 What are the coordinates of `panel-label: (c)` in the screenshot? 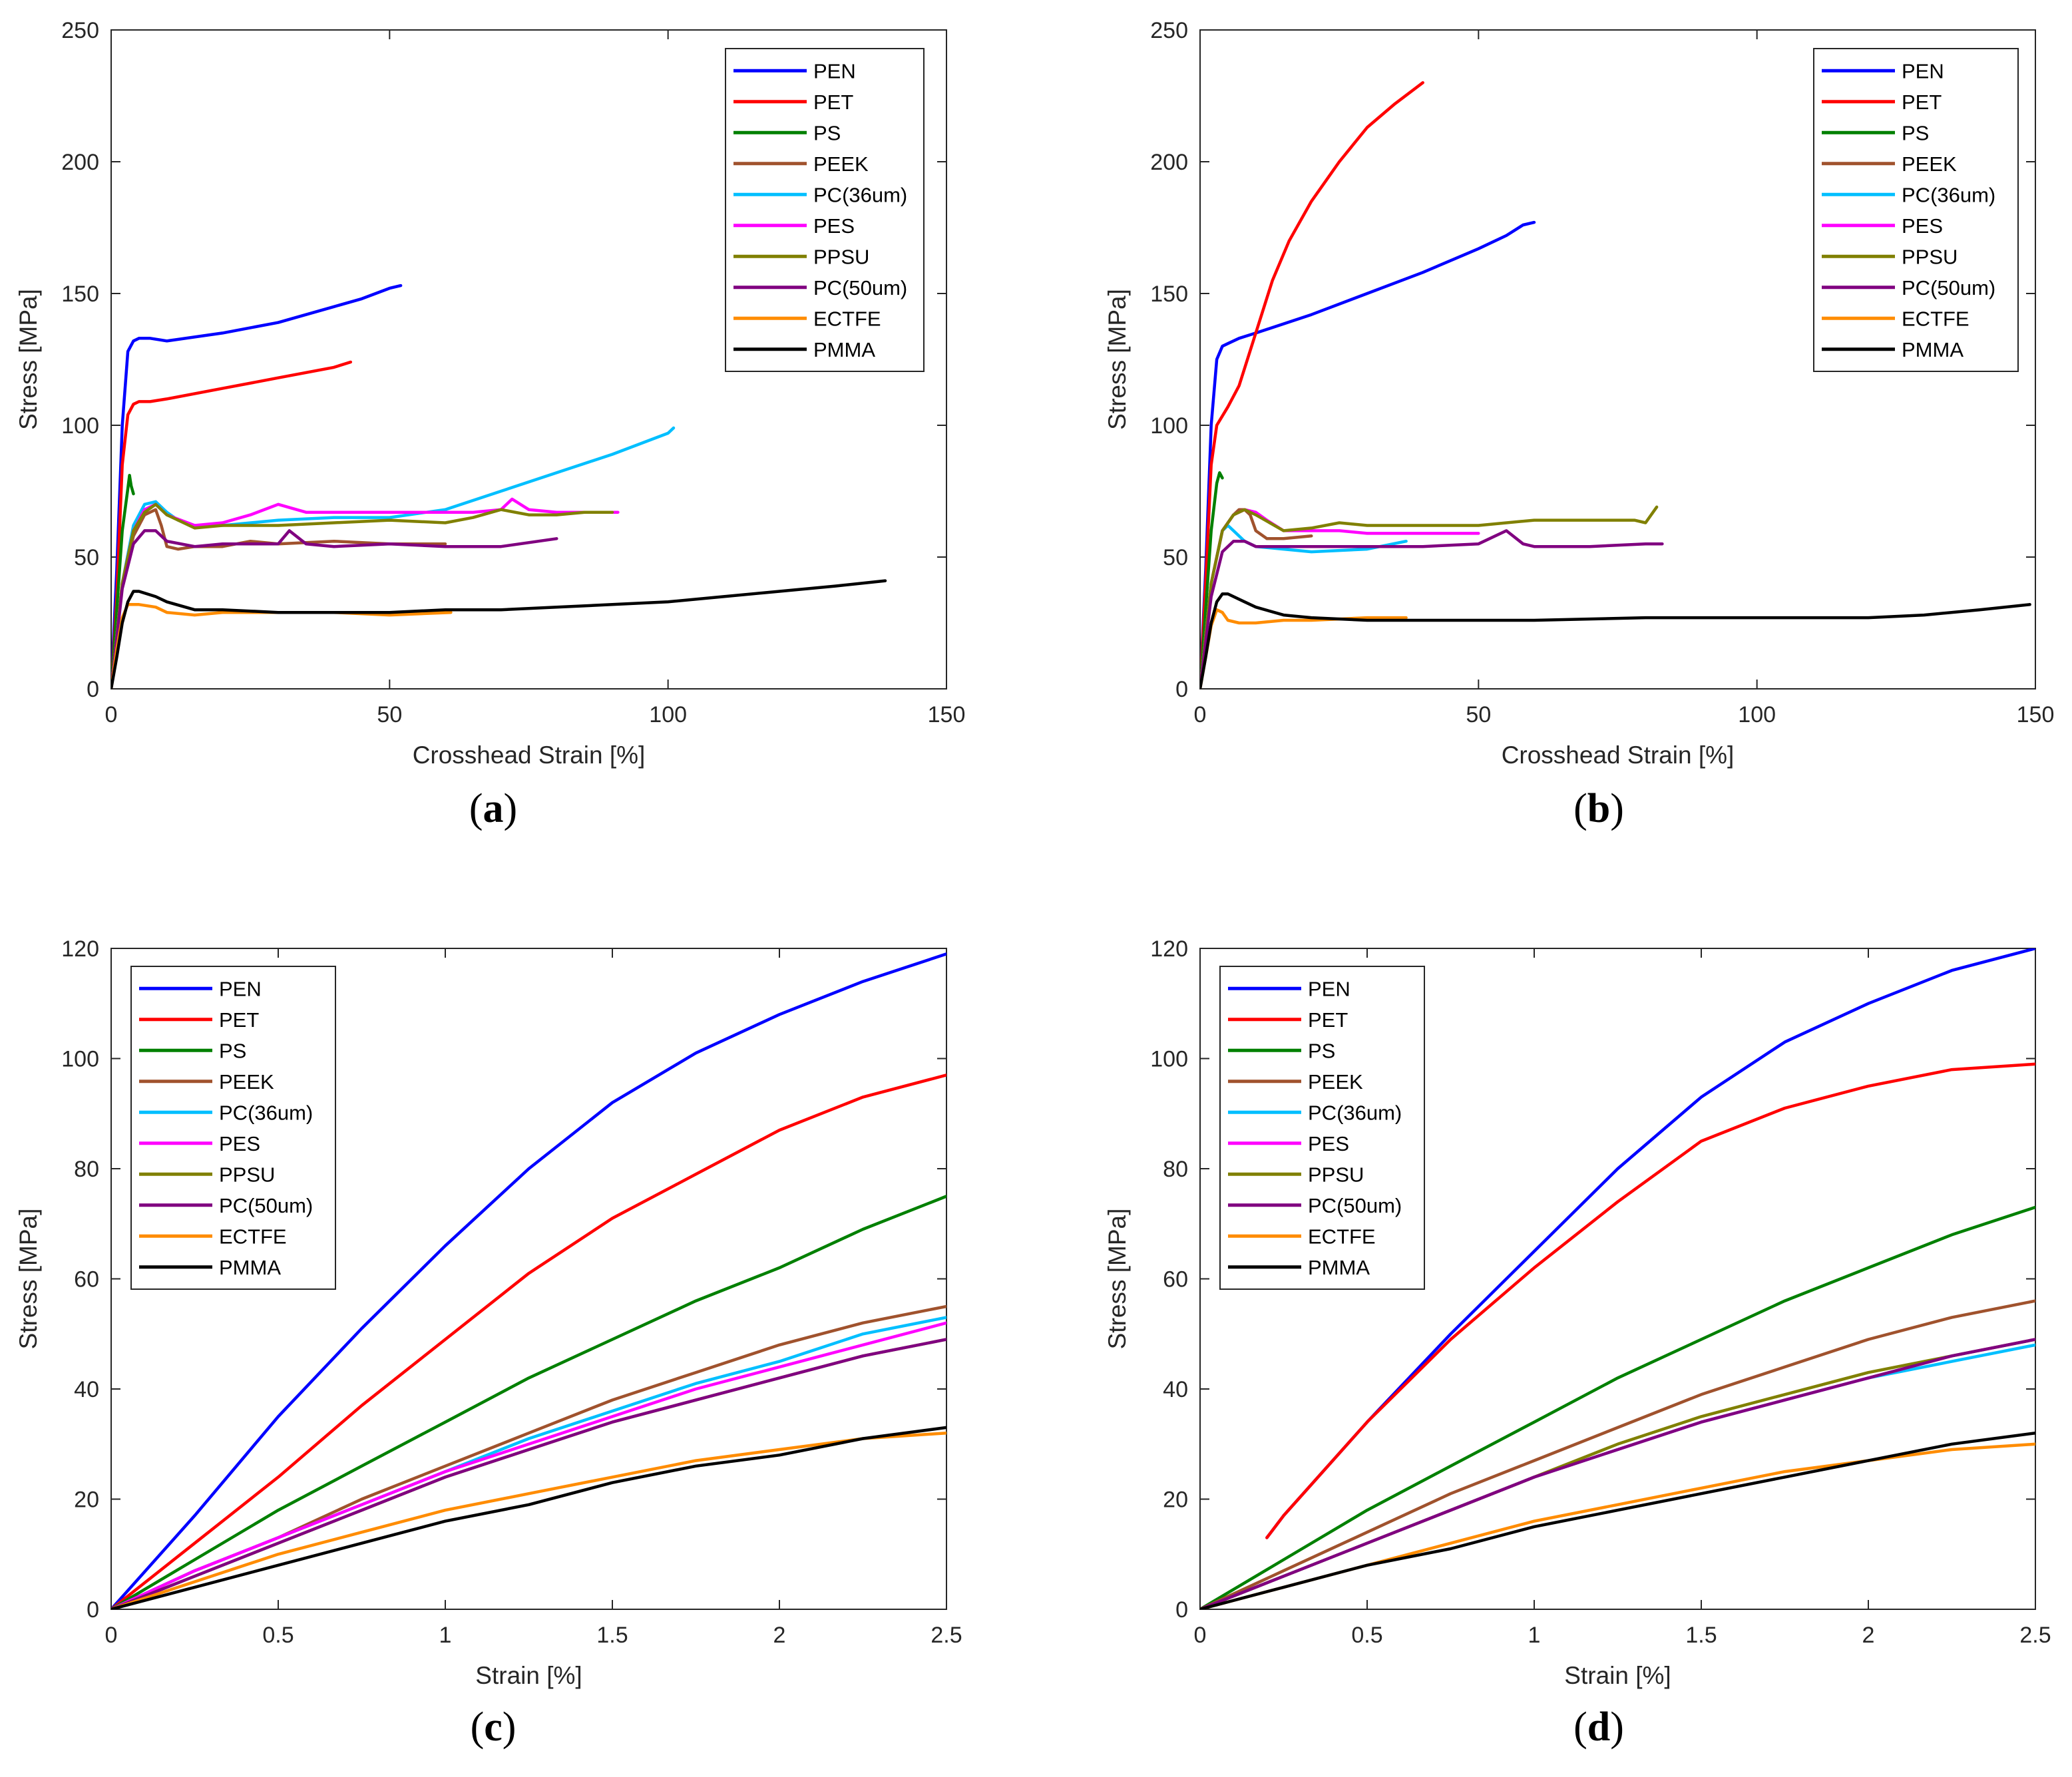 It's located at (494, 1727).